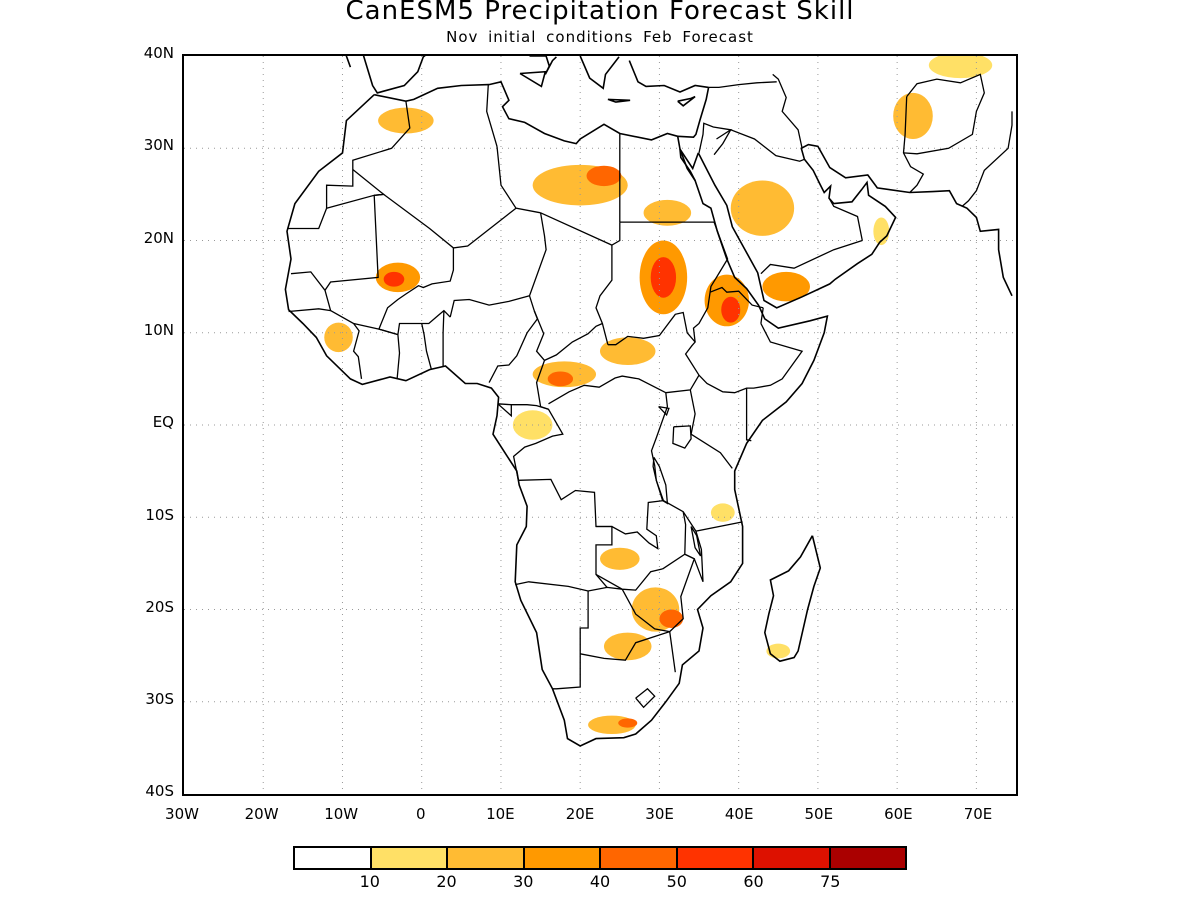 The width and height of the screenshot is (1200, 900). Describe the element at coordinates (792, 599) in the screenshot. I see `coastline-madagascar` at that location.